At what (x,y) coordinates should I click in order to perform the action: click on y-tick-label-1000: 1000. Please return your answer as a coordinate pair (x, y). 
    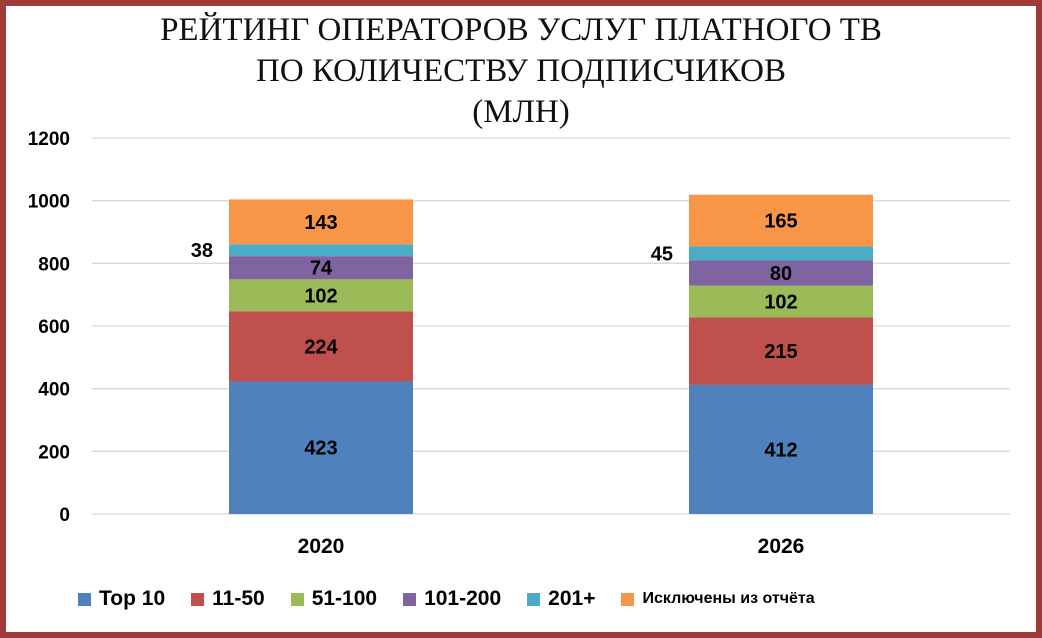
    Looking at the image, I should click on (49, 202).